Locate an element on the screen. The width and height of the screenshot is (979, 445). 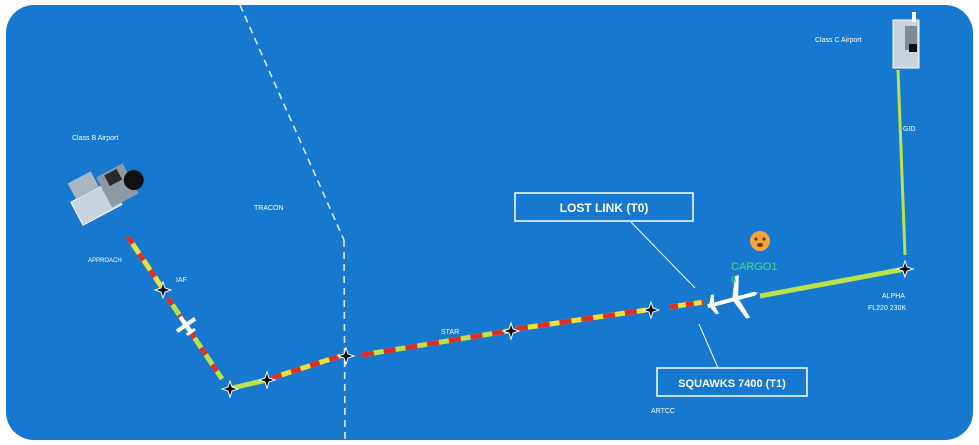
cargo1-callsign: CARGO1 is located at coordinates (754, 267).